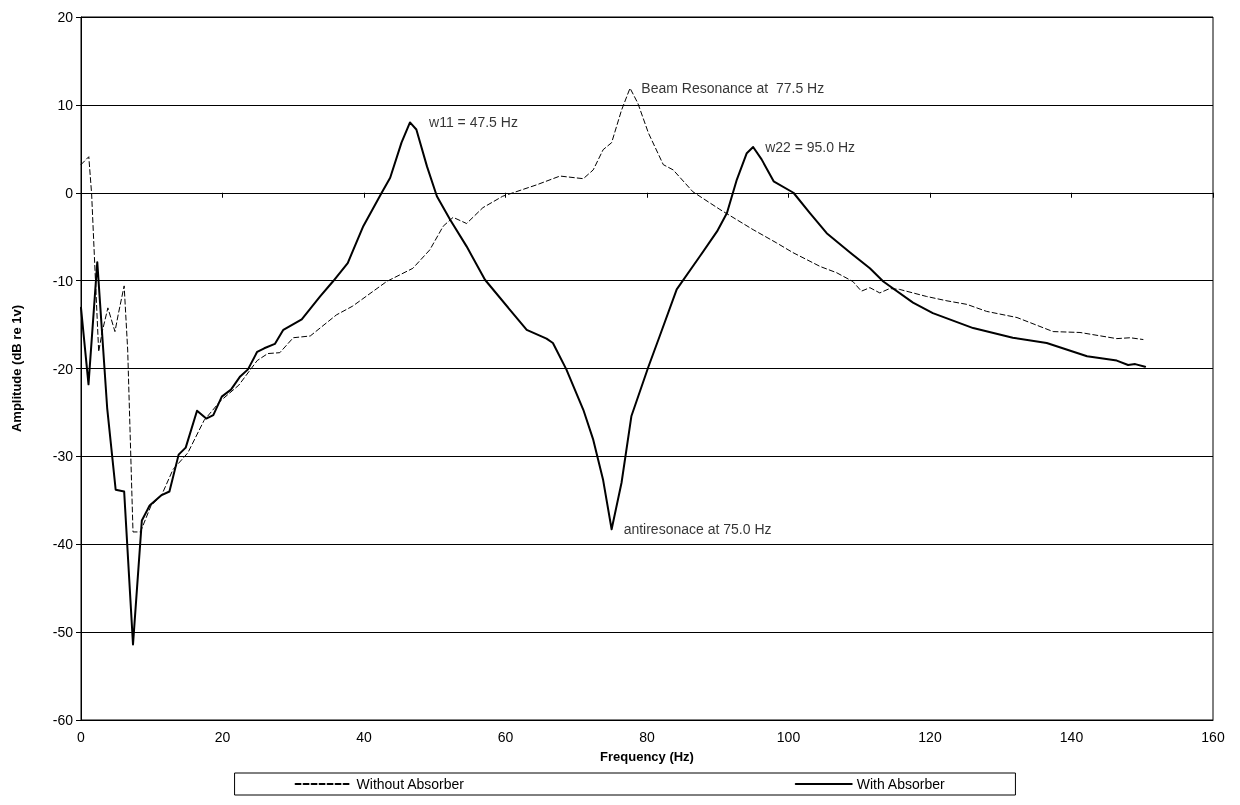 The height and width of the screenshot is (805, 1240). What do you see at coordinates (733, 88) in the screenshot?
I see `annotation: Beam Resonance at 77.5 Hz` at bounding box center [733, 88].